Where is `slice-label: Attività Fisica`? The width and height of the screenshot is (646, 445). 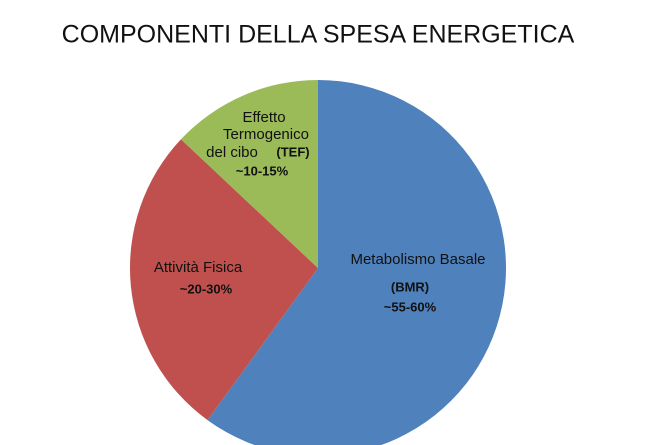
slice-label: Attività Fisica is located at coordinates (198, 267).